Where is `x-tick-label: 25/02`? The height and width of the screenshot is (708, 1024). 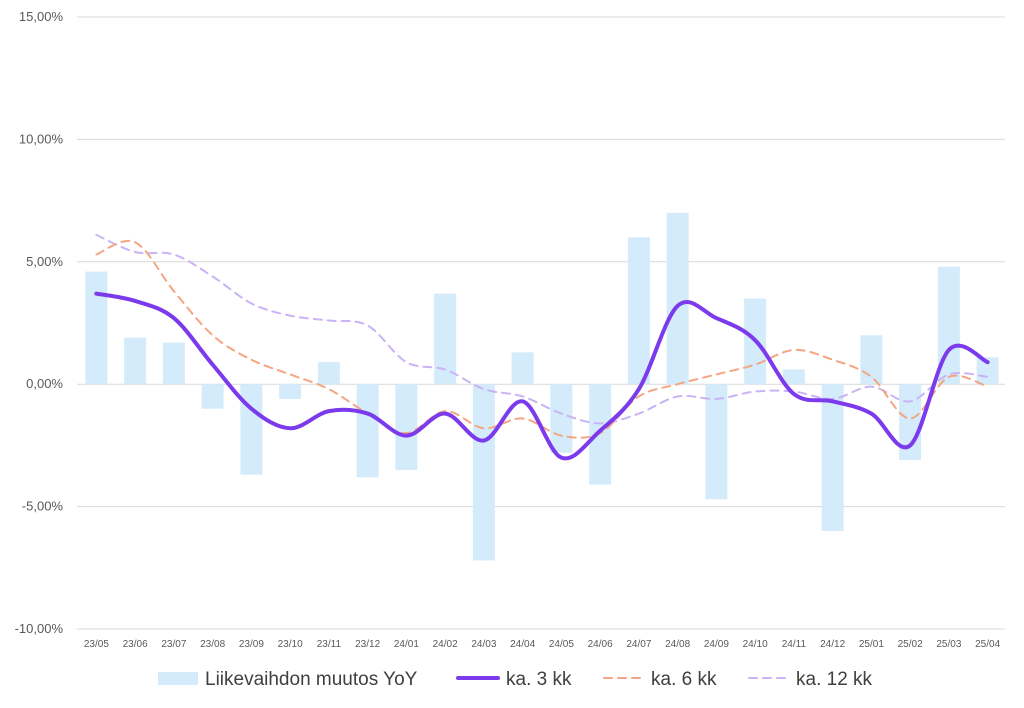 x-tick-label: 25/02 is located at coordinates (910, 644).